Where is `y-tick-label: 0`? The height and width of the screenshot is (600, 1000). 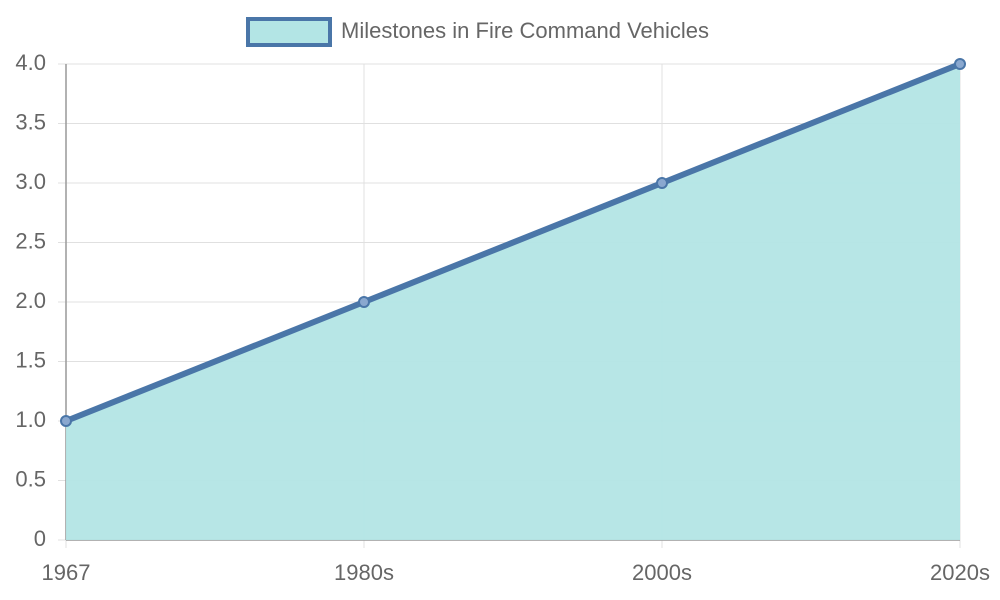 y-tick-label: 0 is located at coordinates (40, 538).